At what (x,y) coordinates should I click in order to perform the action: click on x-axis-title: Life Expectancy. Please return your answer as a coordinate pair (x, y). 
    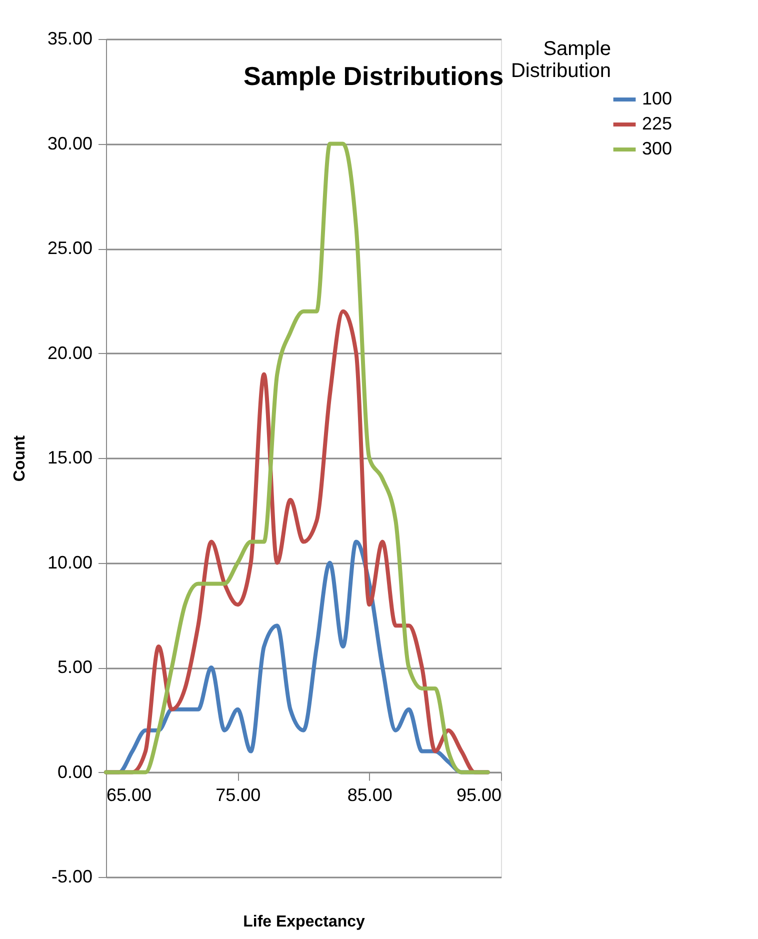
    Looking at the image, I should click on (304, 922).